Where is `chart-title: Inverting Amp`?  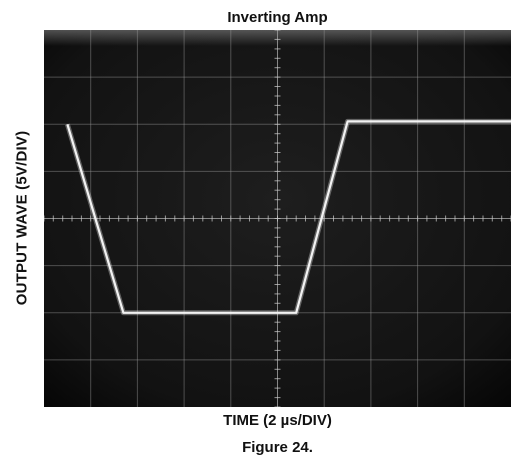
chart-title: Inverting Amp is located at coordinates (277, 17).